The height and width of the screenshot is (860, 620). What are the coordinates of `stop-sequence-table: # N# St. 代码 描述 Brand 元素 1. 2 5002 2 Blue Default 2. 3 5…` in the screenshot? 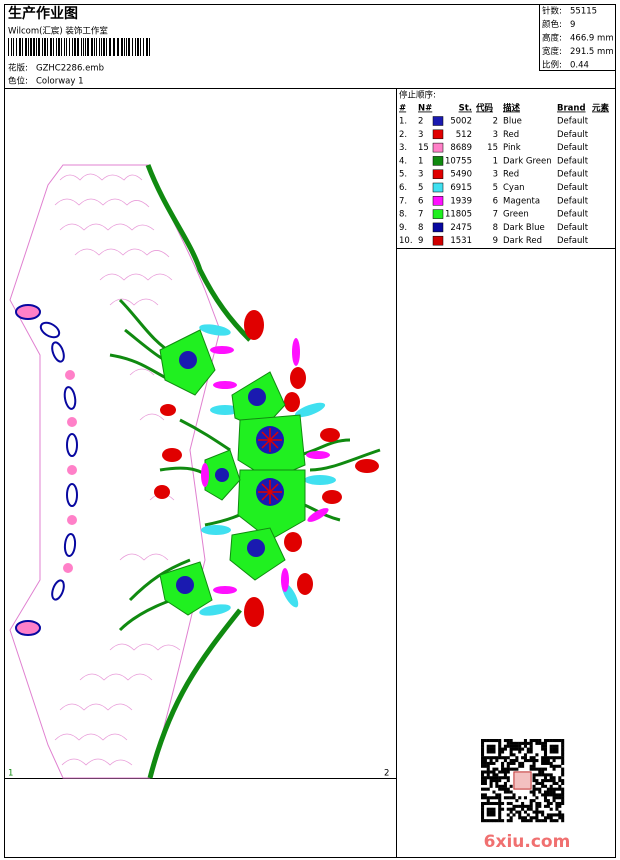 It's located at (504, 175).